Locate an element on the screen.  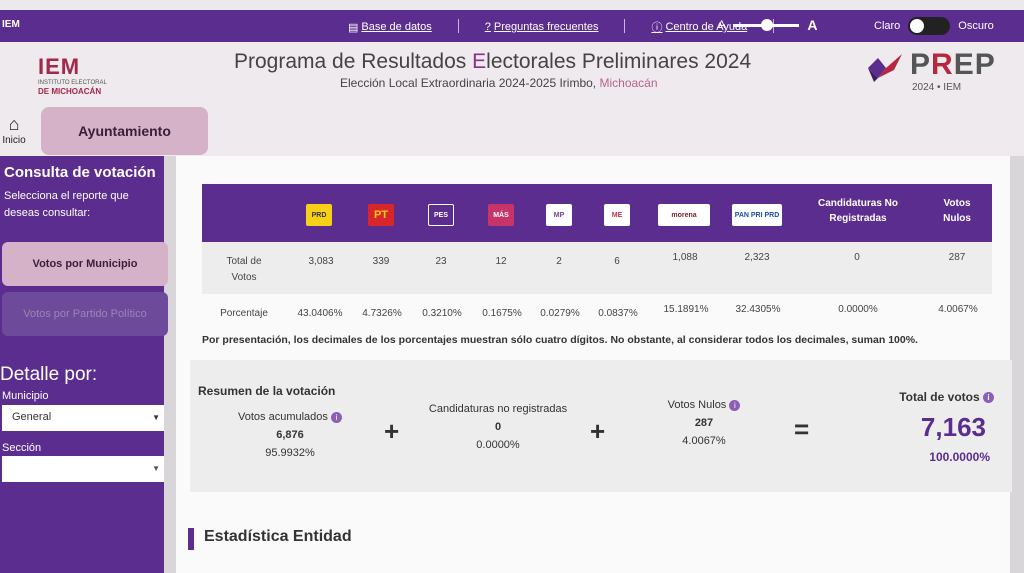
link-preguntas: ? Preguntas frecuentes is located at coordinates (541, 27).